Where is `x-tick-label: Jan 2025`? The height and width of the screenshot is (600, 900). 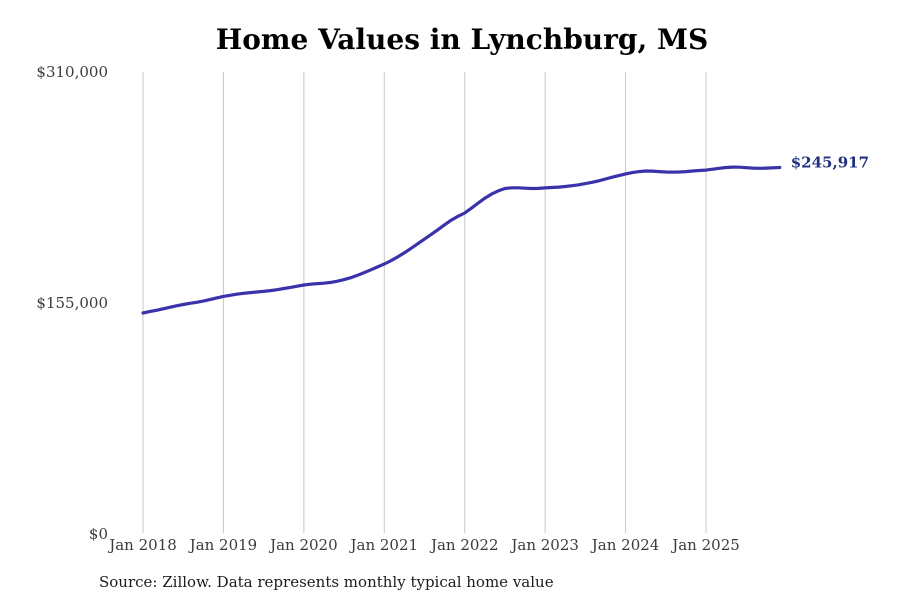
x-tick-label: Jan 2025 is located at coordinates (705, 545).